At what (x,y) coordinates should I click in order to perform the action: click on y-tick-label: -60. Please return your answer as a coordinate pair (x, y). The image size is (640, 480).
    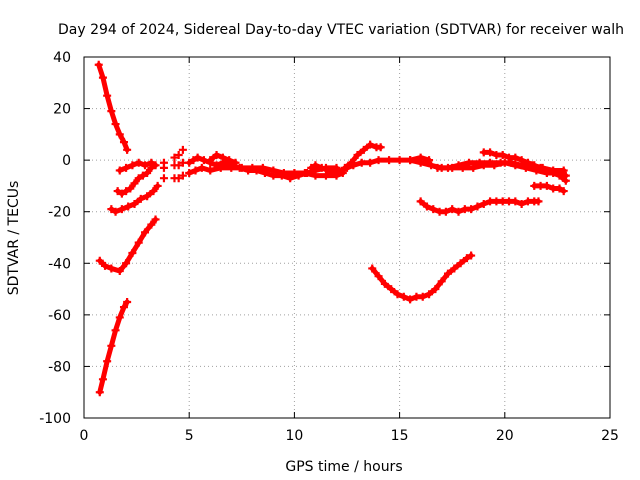
    Looking at the image, I should click on (59, 316).